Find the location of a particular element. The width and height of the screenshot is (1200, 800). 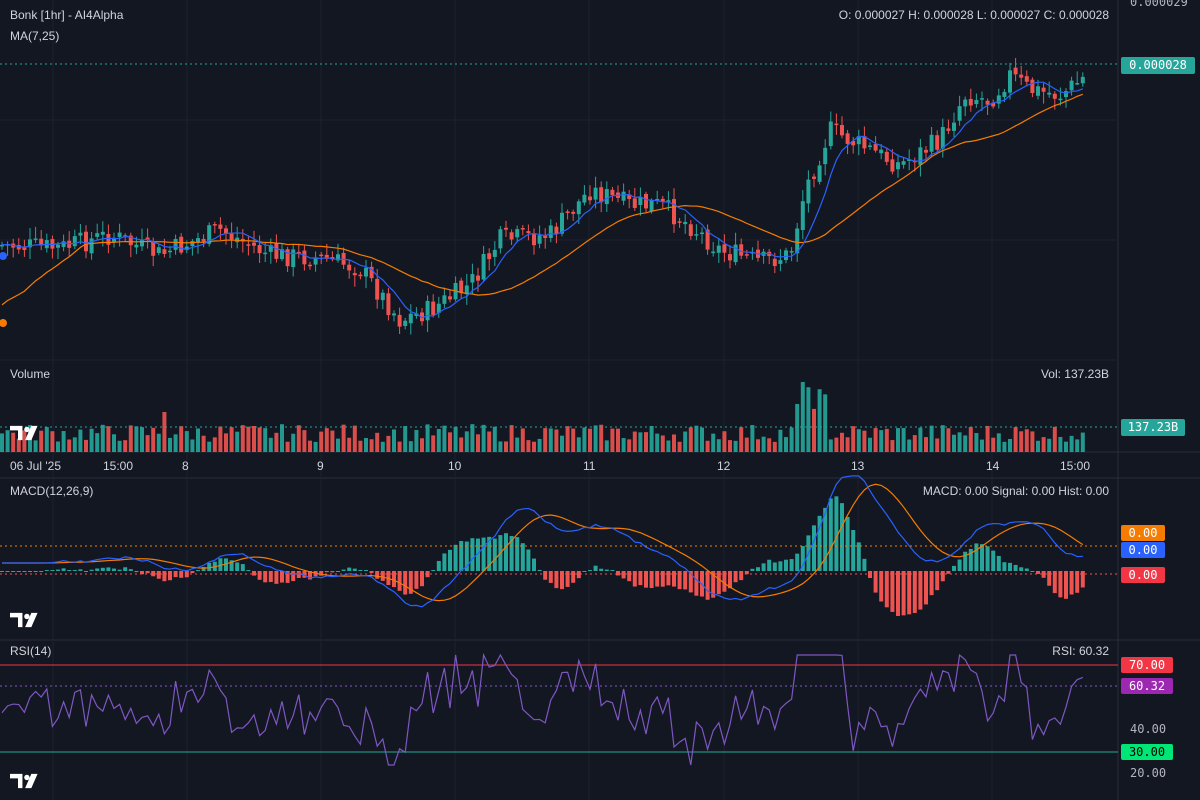

macd-label: MACD(12,26,9) is located at coordinates (52, 491).